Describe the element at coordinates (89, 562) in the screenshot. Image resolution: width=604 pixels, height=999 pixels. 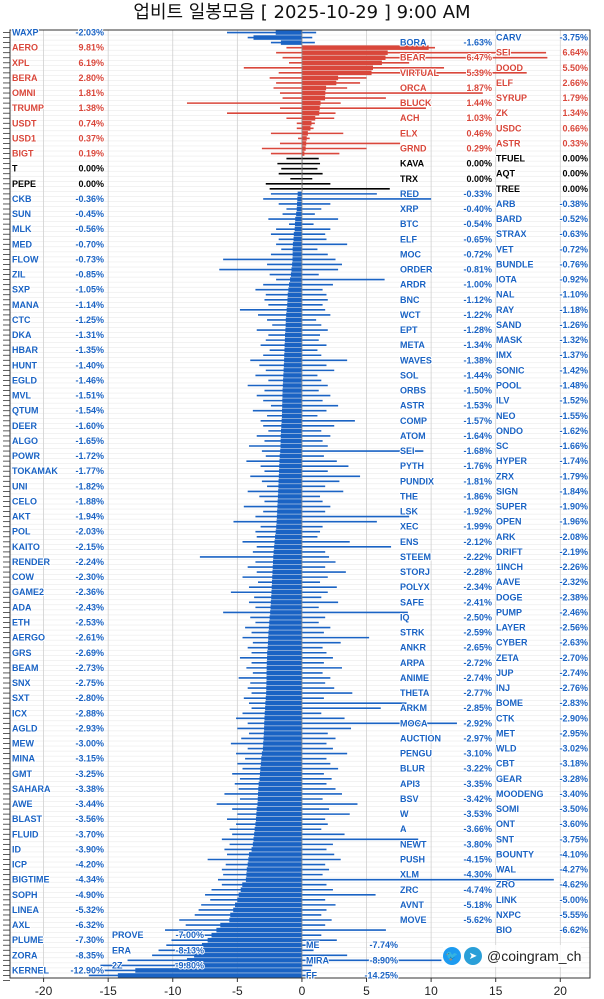
I see `change-label: -2.24%` at that location.